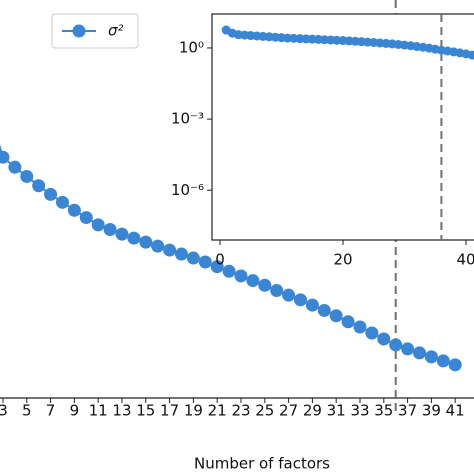 Image resolution: width=474 pixels, height=474 pixels. I want to click on legend-label: σ², so click(116, 31).